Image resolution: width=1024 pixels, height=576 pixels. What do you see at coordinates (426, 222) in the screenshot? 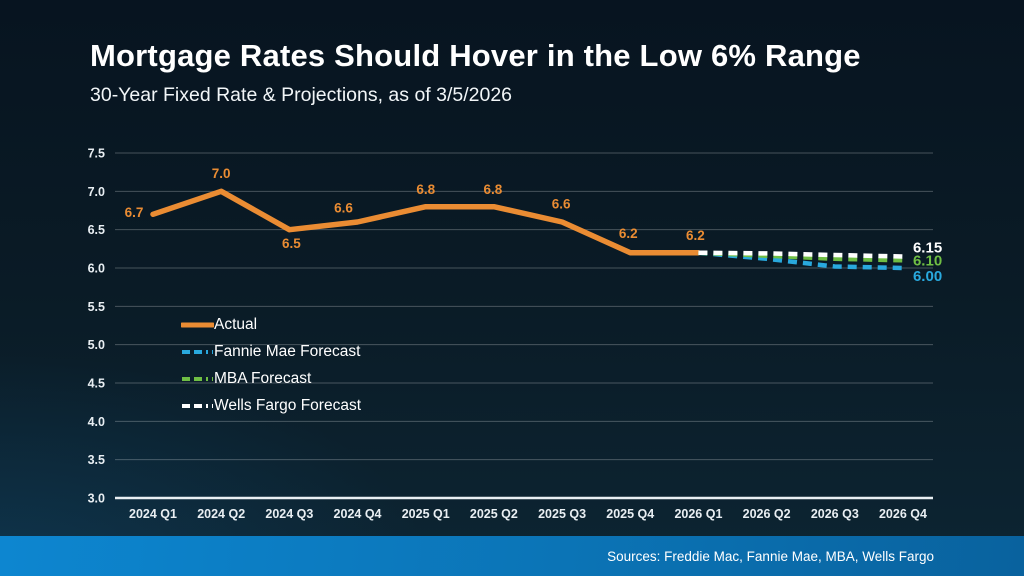
I see `series-line-actual` at bounding box center [426, 222].